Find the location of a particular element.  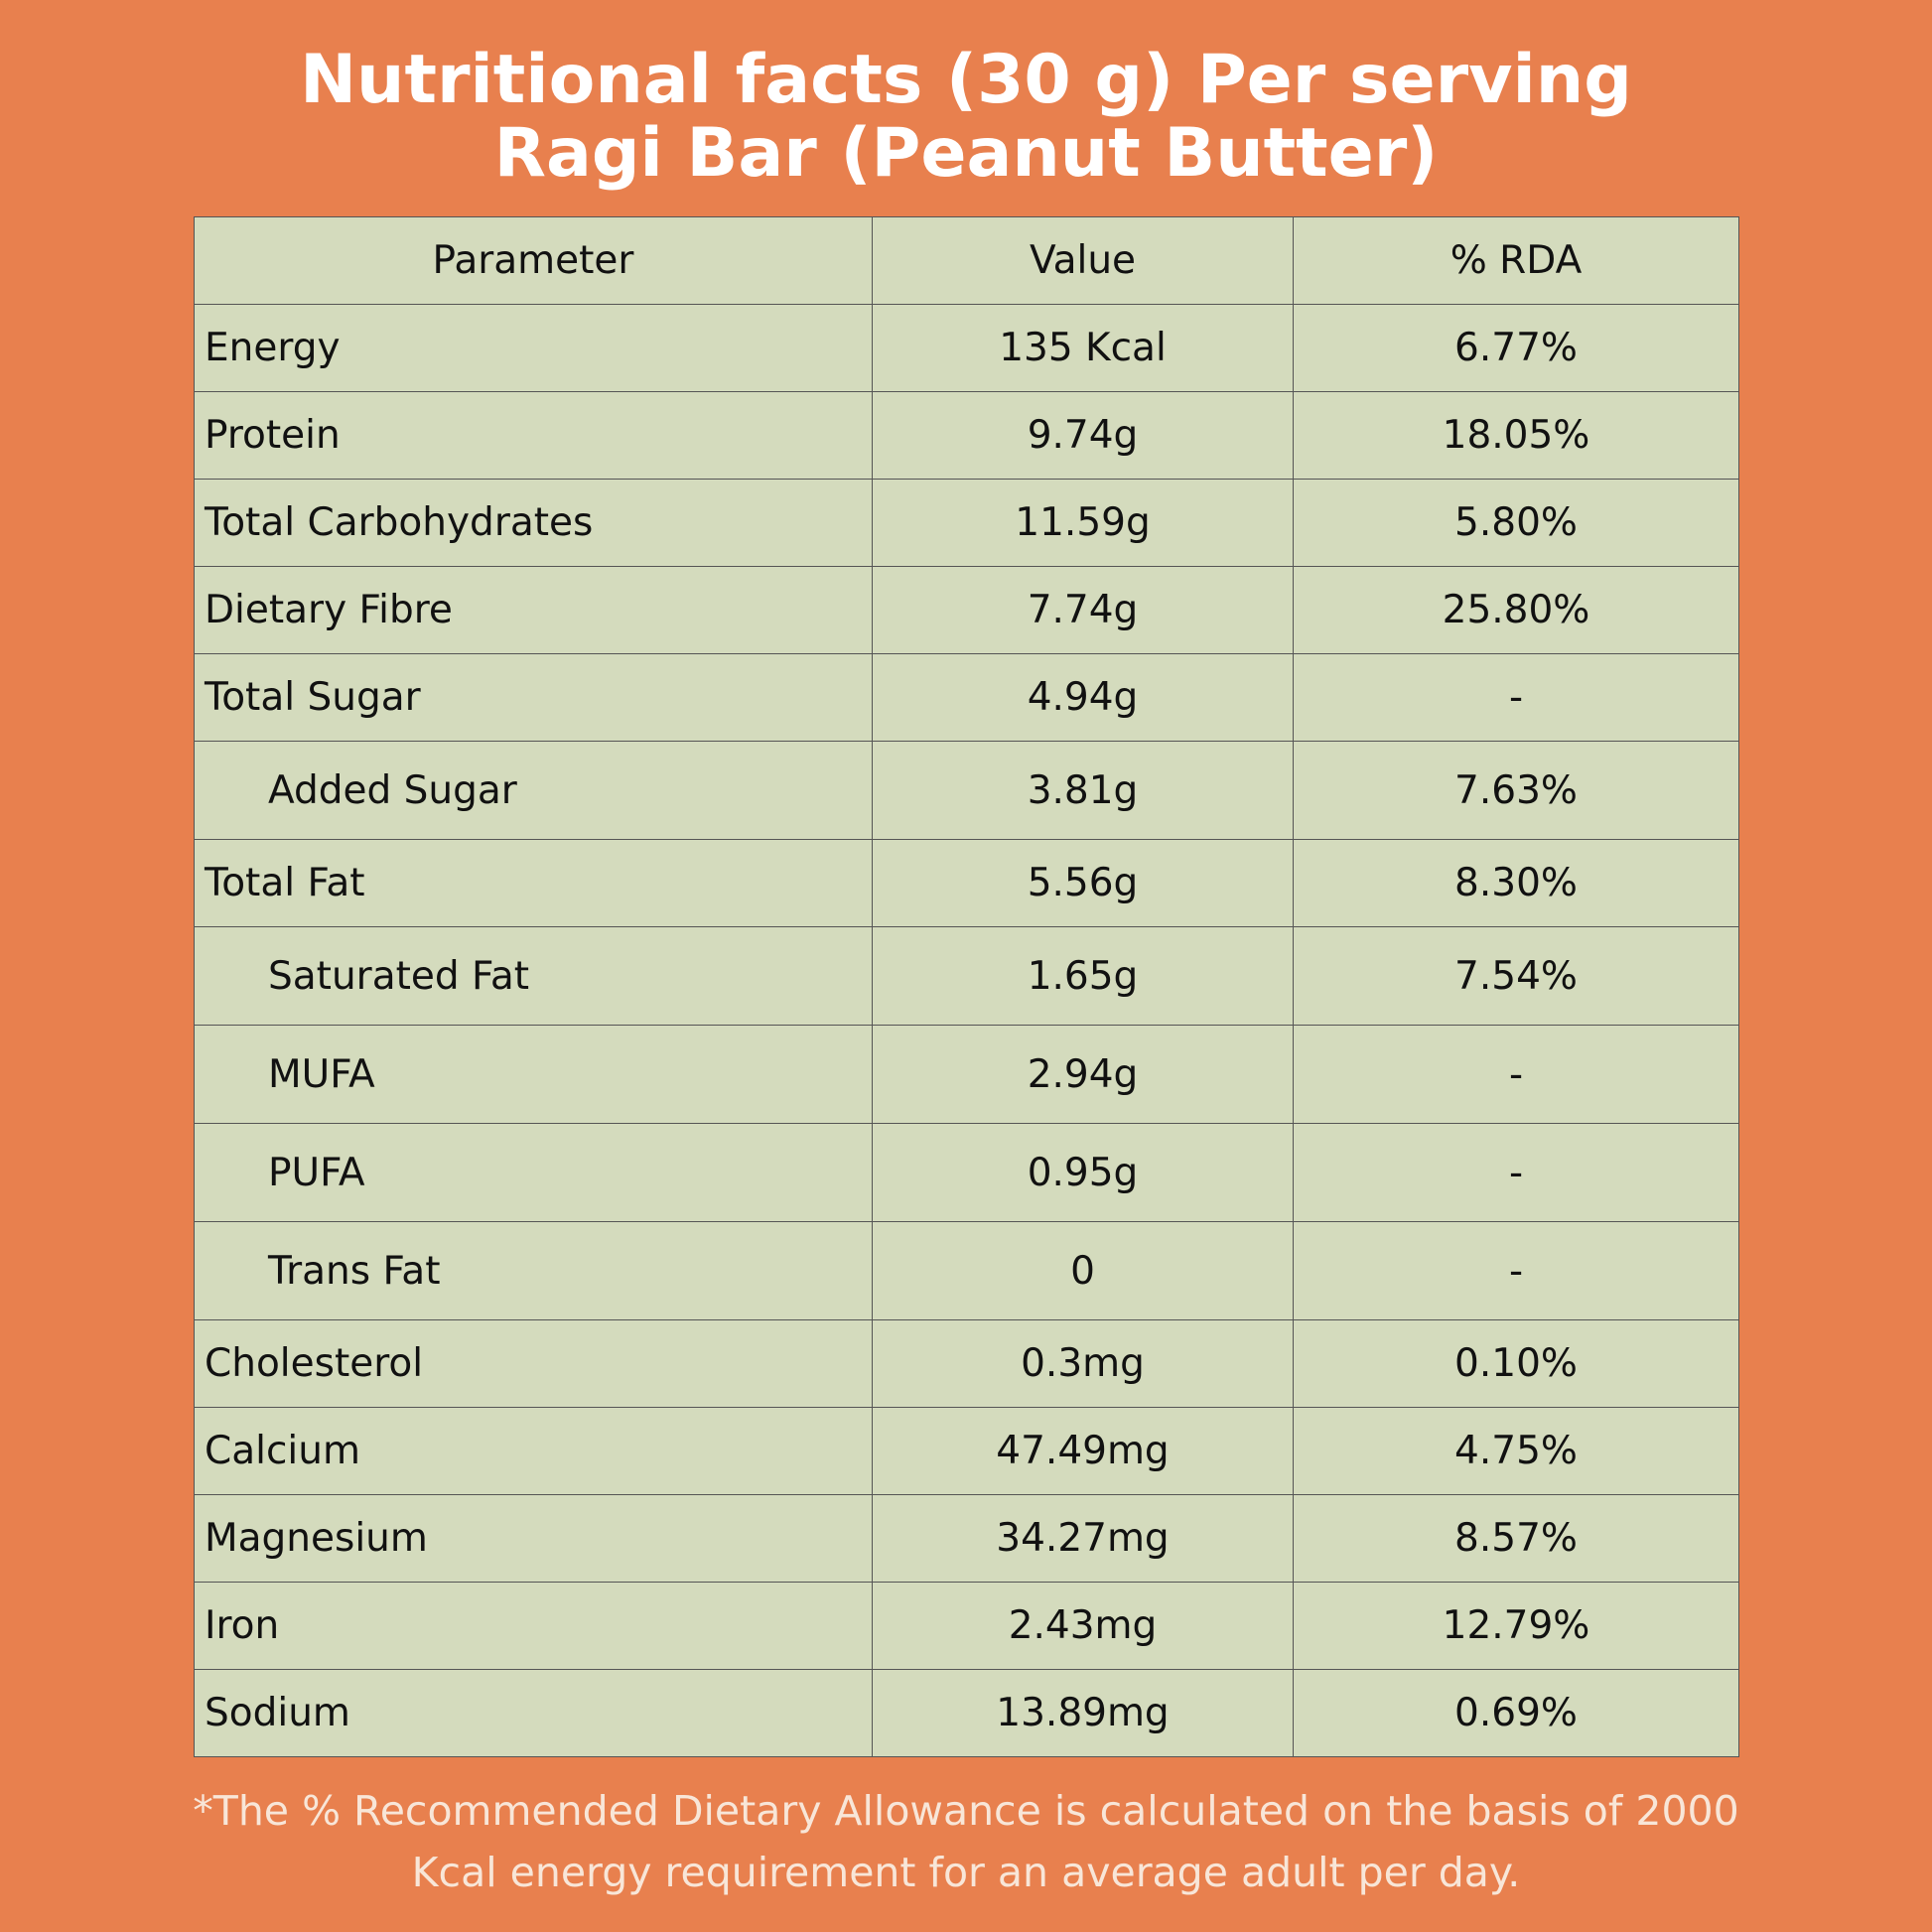

rda-cell: 8.30% is located at coordinates (1516, 883).